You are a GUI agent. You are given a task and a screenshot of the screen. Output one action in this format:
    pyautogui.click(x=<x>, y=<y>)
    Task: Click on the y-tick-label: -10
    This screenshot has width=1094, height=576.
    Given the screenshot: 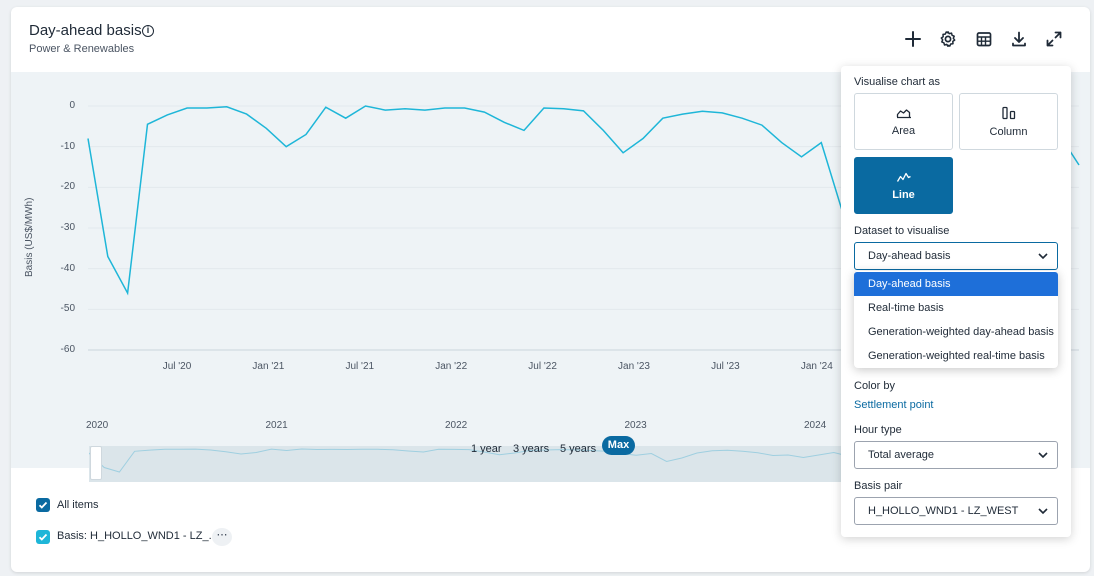 What is the action you would take?
    pyautogui.click(x=67, y=146)
    